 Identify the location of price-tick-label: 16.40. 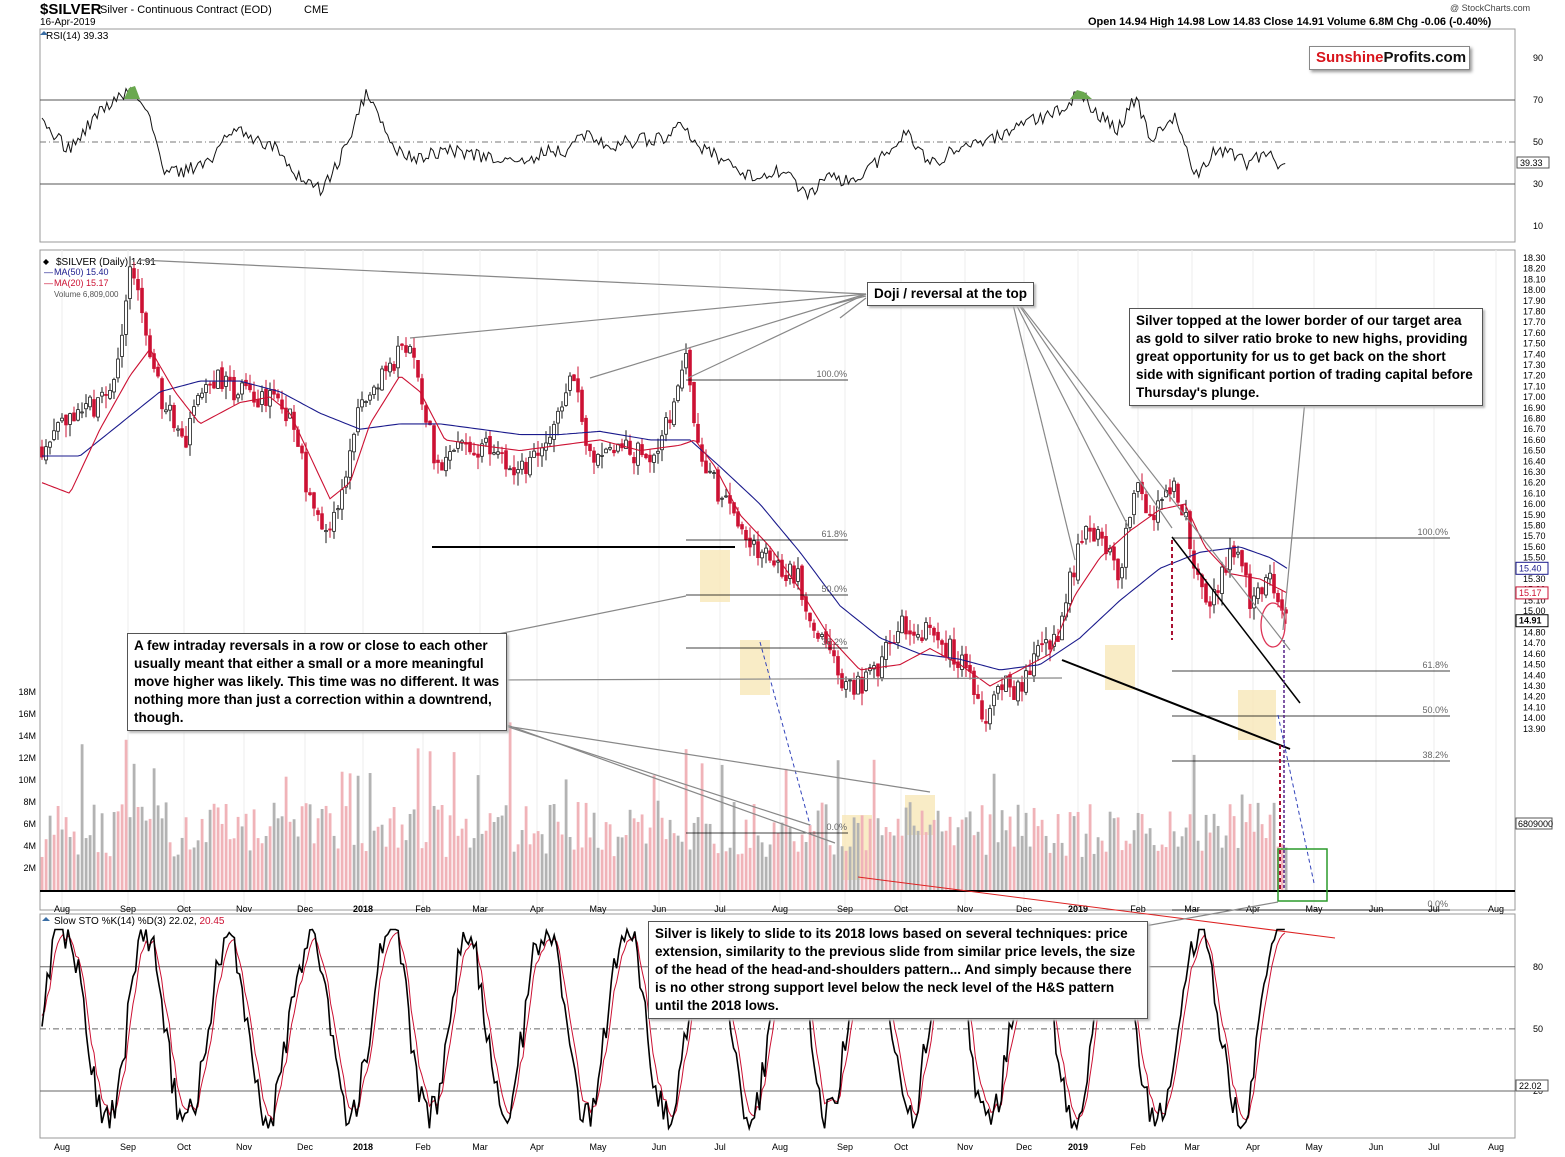
(1534, 461).